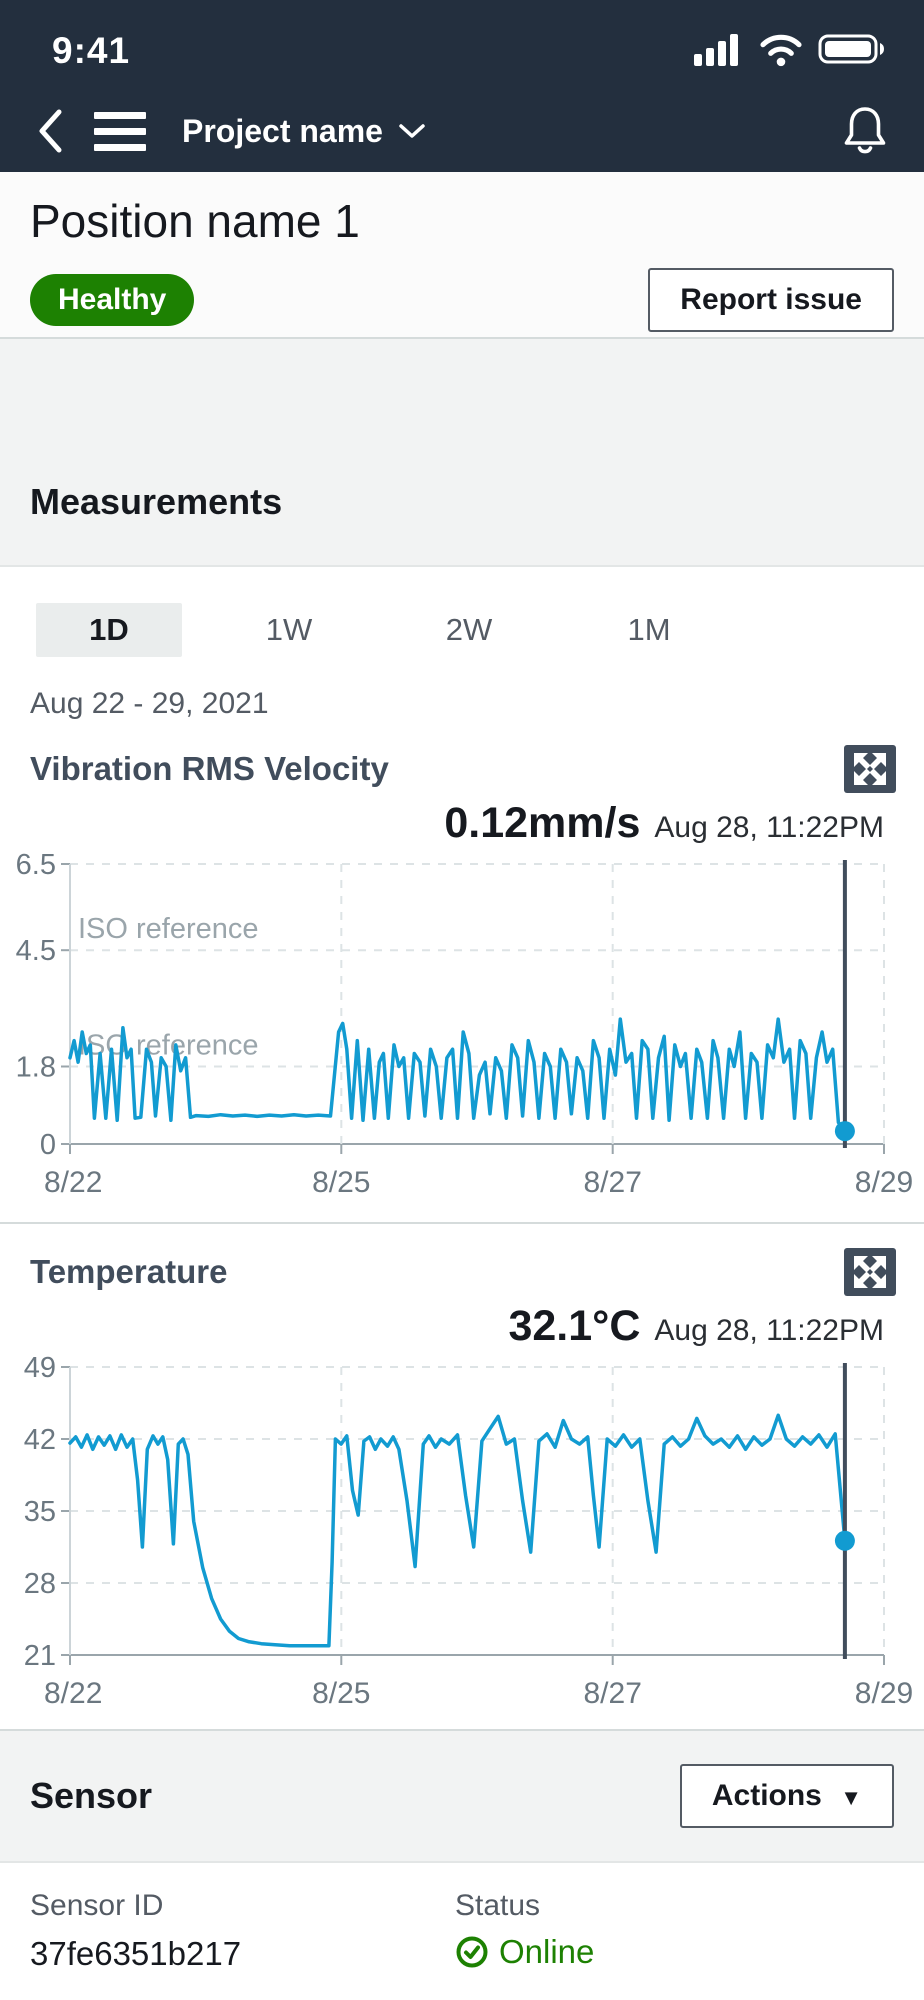 This screenshot has height=2000, width=924. Describe the element at coordinates (462, 453) in the screenshot. I see `measurements-section-header: Measurements` at that location.